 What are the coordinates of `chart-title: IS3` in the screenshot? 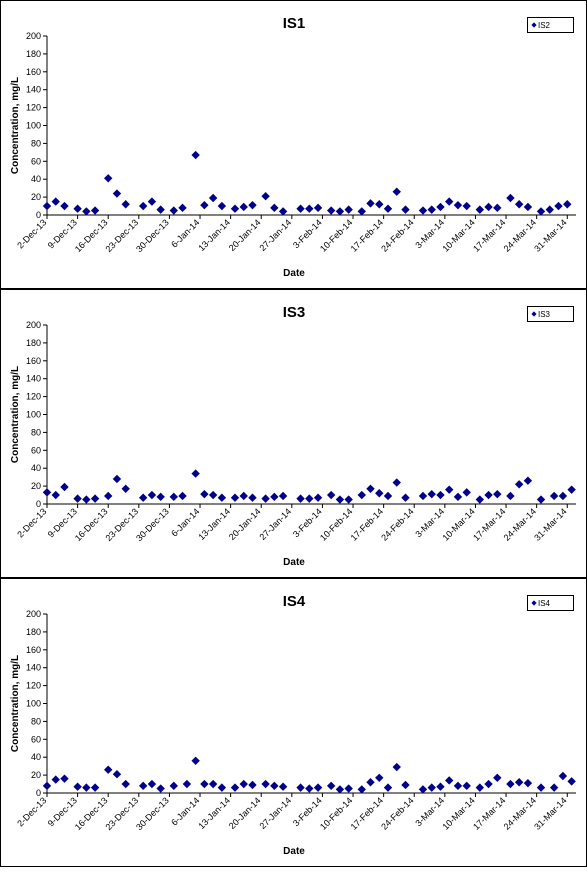 It's located at (294, 312).